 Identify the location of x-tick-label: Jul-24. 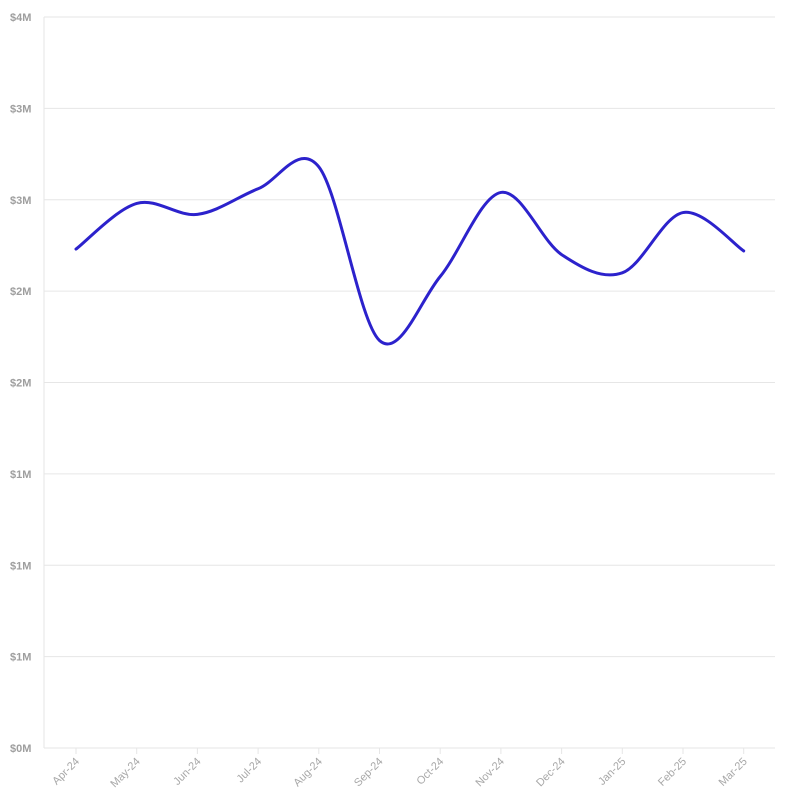
(250, 771).